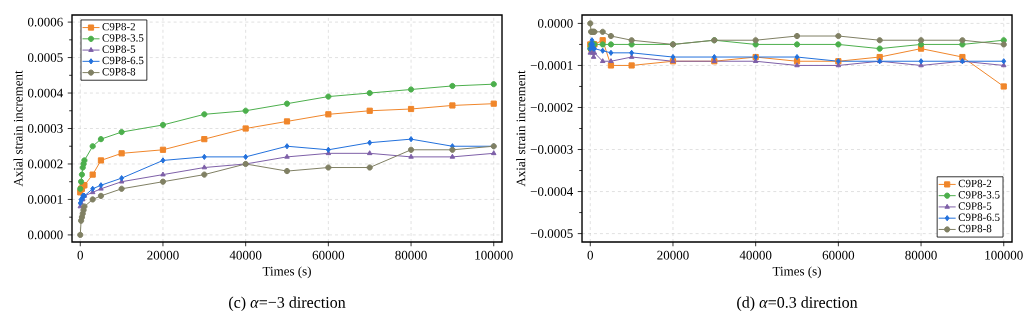 The height and width of the screenshot is (322, 1024). Describe the element at coordinates (551, 107) in the screenshot. I see `y-tick-label: −0.0002` at that location.